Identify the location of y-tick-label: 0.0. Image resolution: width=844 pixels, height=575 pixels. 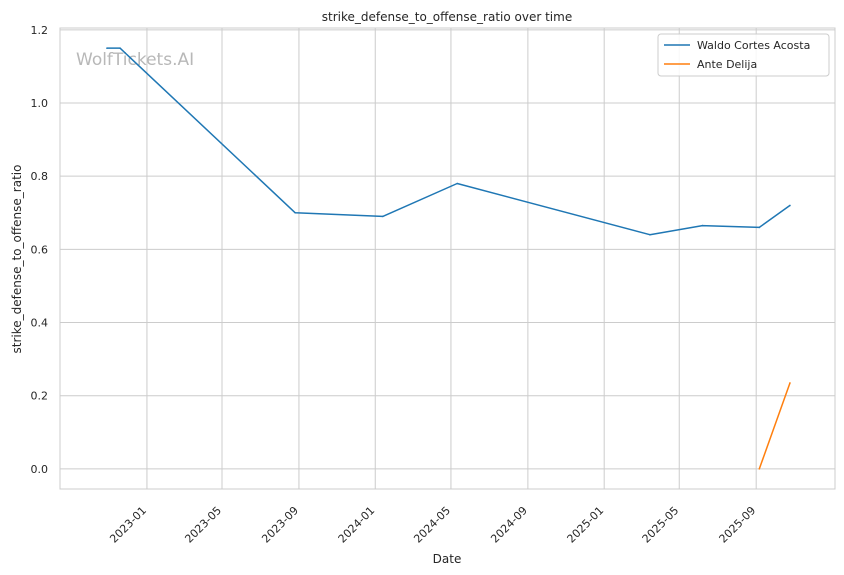
(40, 469).